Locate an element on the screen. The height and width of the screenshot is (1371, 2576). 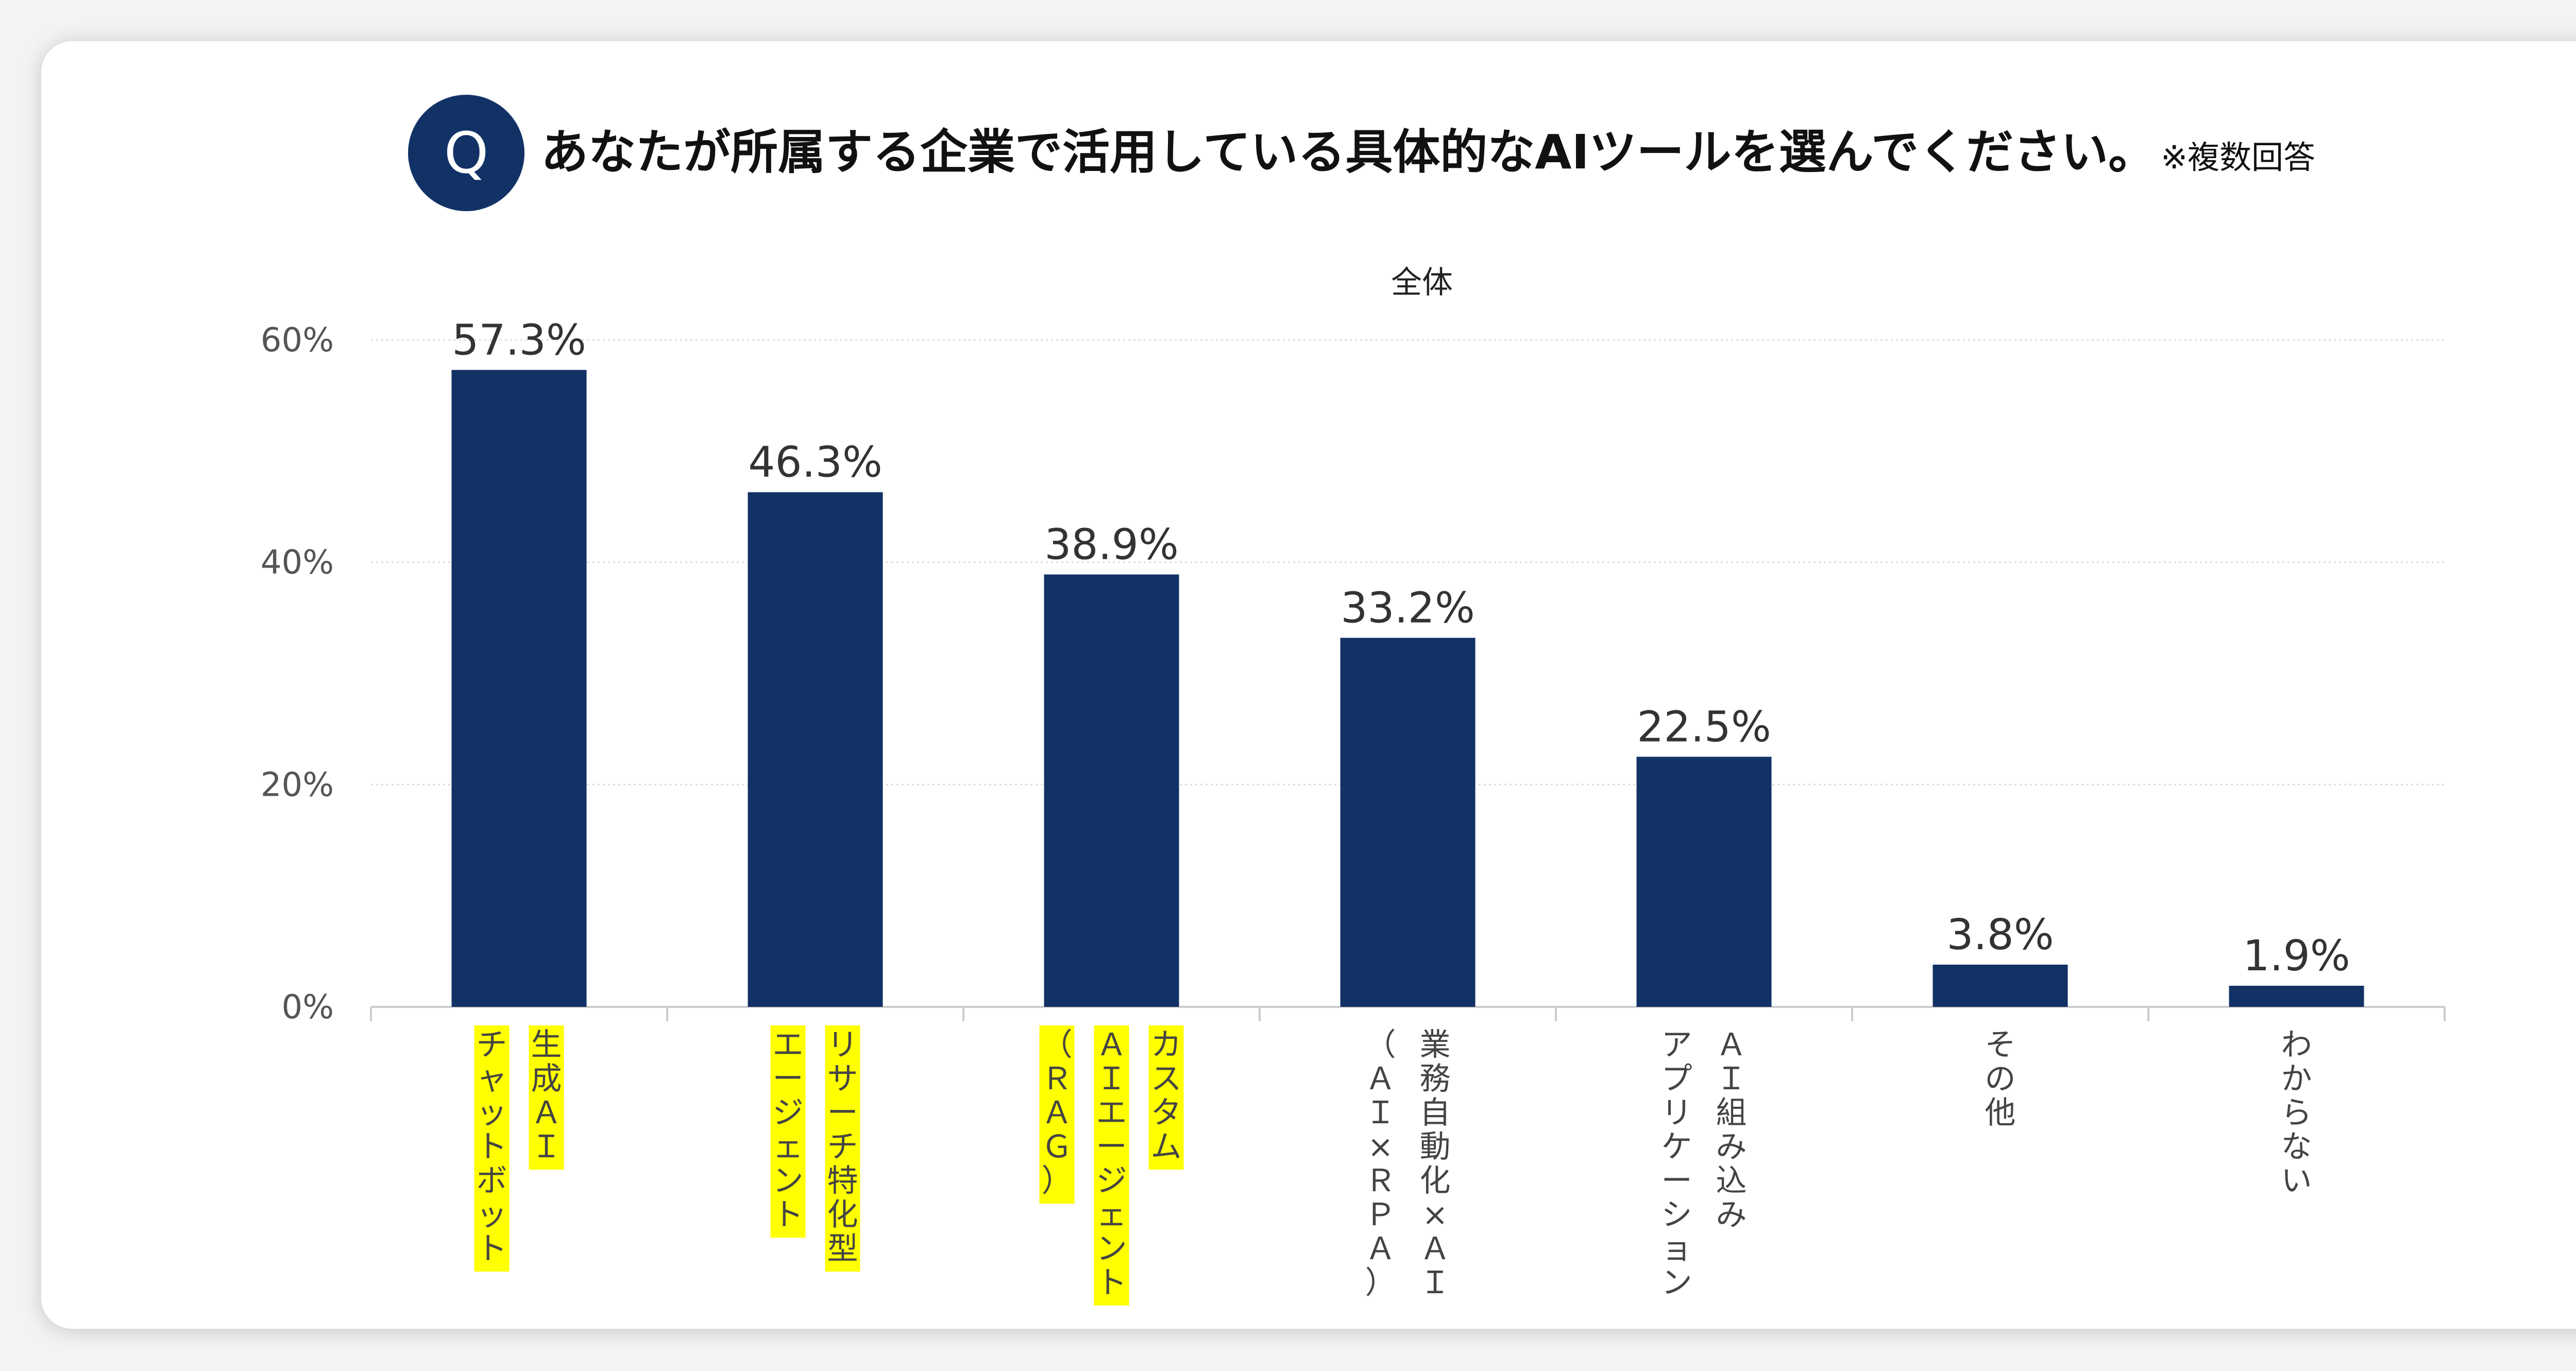
category-label: 生成ＡＩ is located at coordinates (546, 1096).